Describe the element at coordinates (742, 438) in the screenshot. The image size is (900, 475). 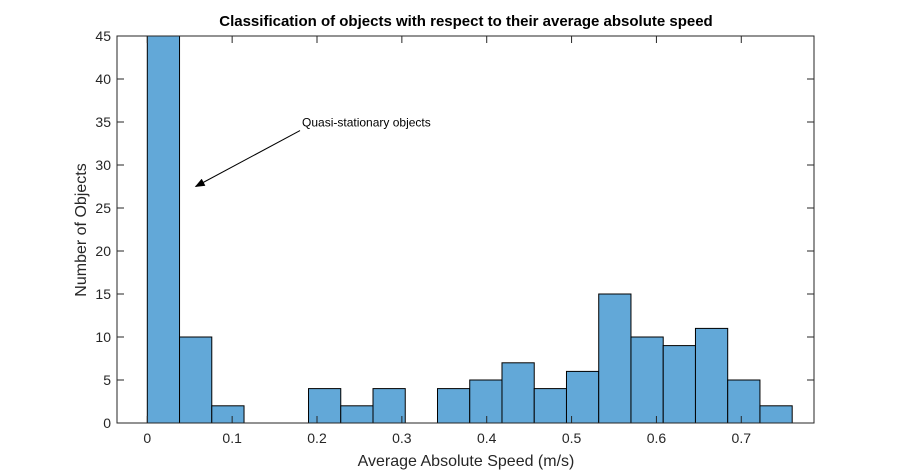
I see `x-tick-label: 0.7` at that location.